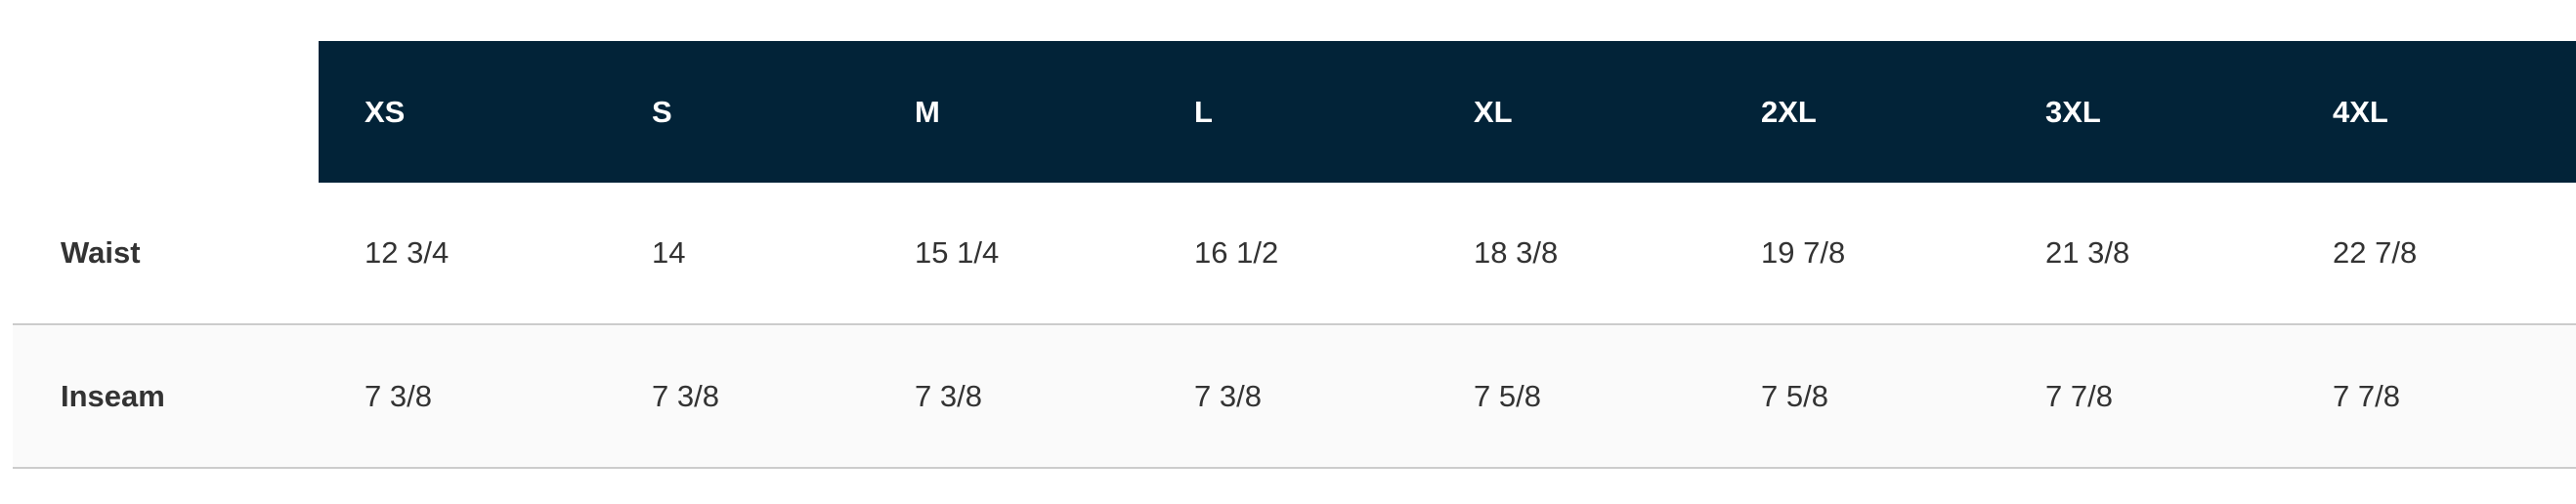 The width and height of the screenshot is (2576, 504). What do you see at coordinates (1804, 252) in the screenshot?
I see `table-cell: 19 7/8` at bounding box center [1804, 252].